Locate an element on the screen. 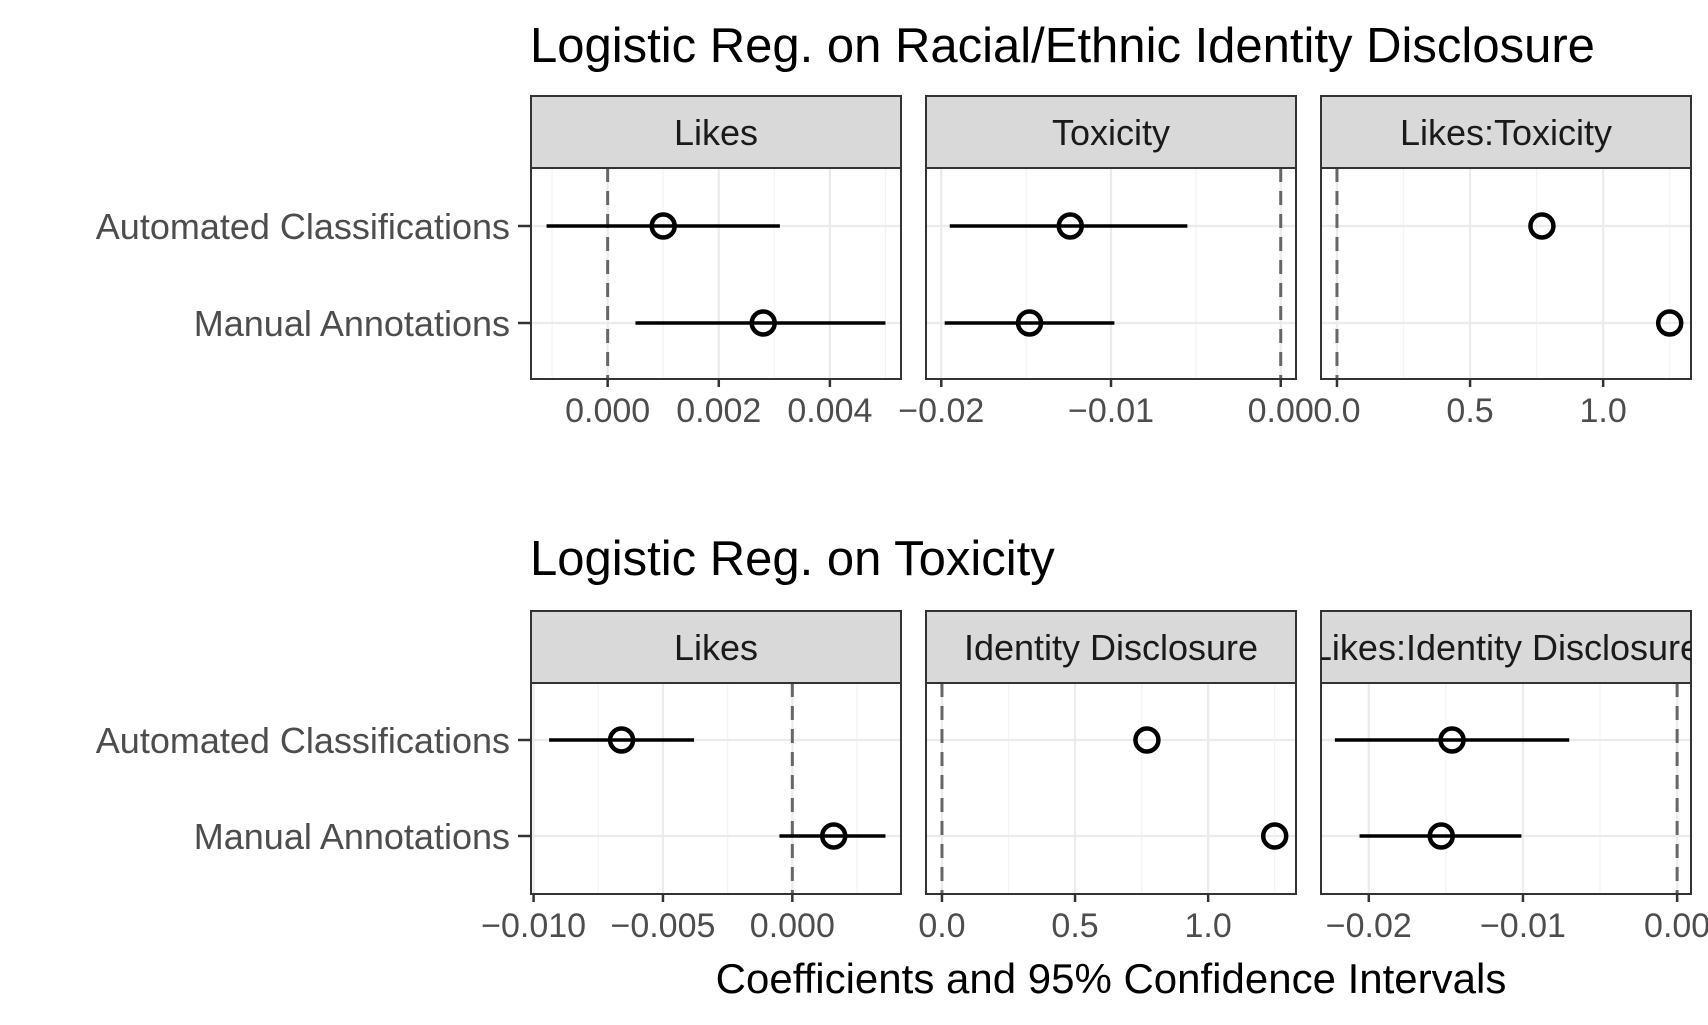  facet-toxicity: Toxicity −0.02 −0.01 0.00 is located at coordinates (1106, 262).